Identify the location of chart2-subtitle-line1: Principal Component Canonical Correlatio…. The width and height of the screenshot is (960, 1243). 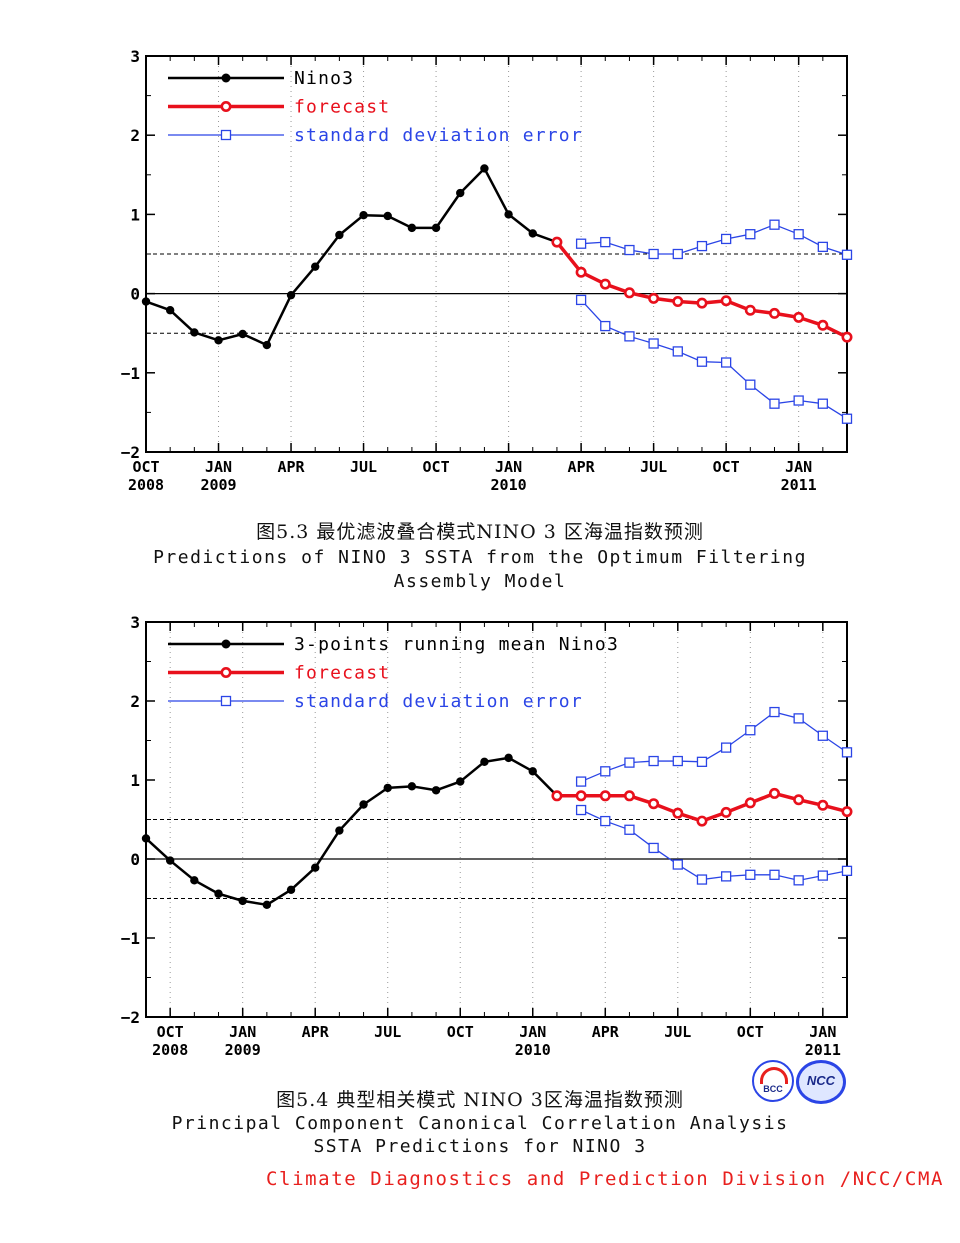
(480, 1123).